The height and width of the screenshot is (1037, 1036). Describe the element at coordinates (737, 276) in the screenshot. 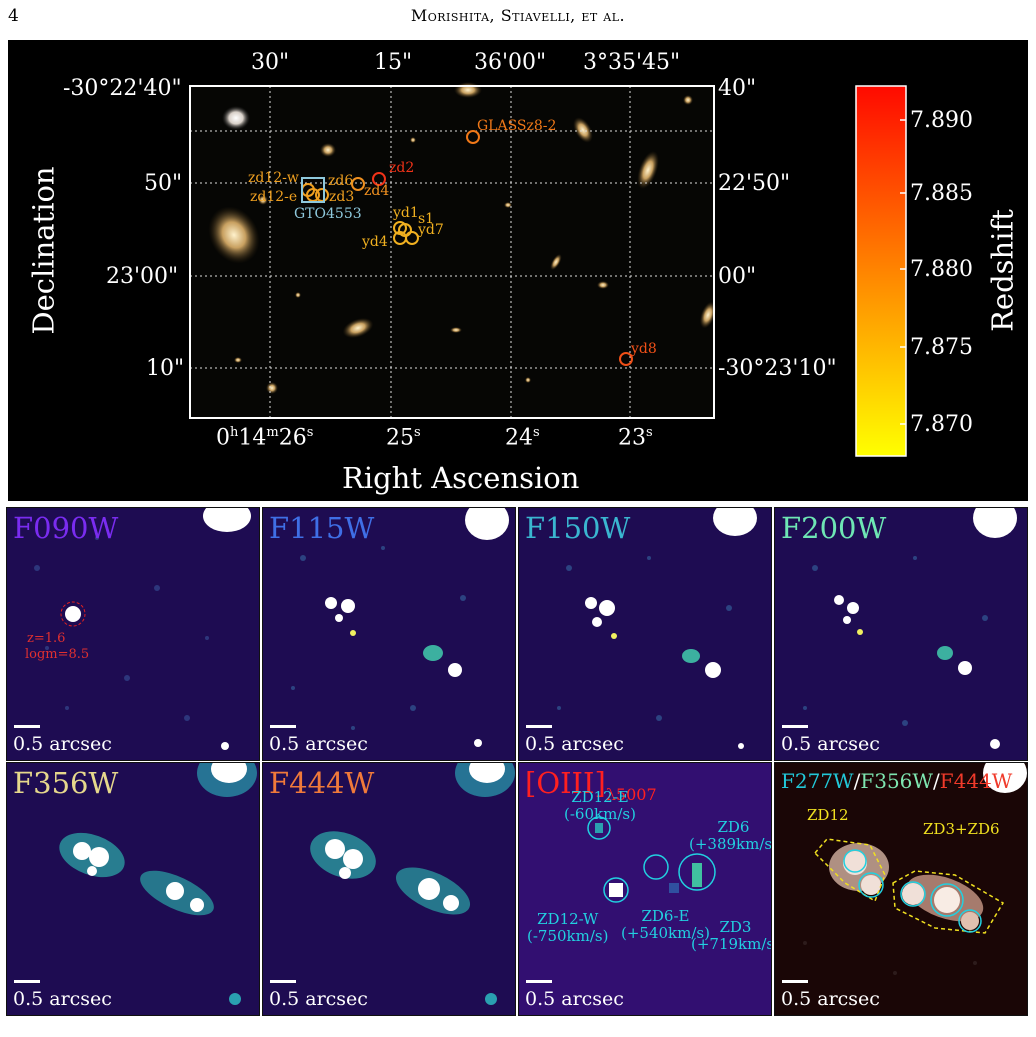

I see `right-tick: 00"` at that location.